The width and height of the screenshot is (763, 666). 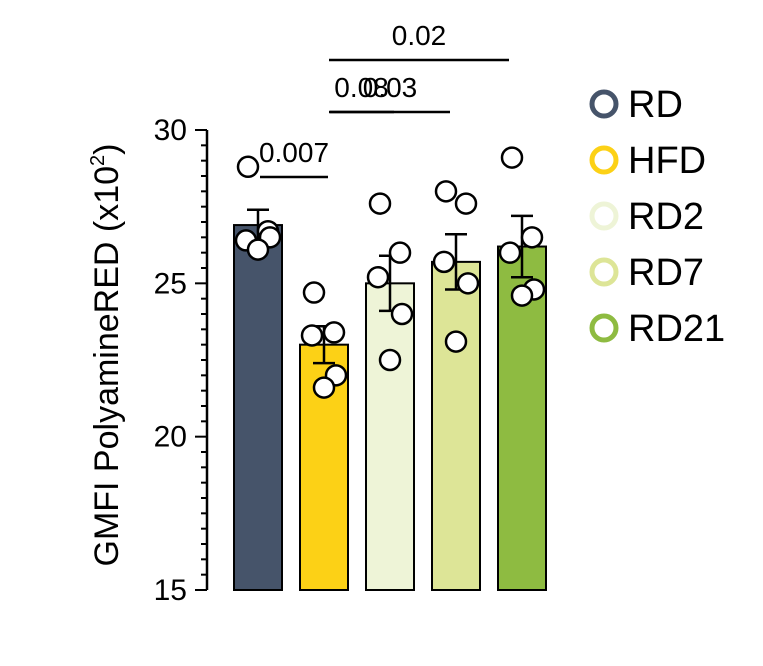 What do you see at coordinates (676, 329) in the screenshot?
I see `legend-label-rd21: RD21` at bounding box center [676, 329].